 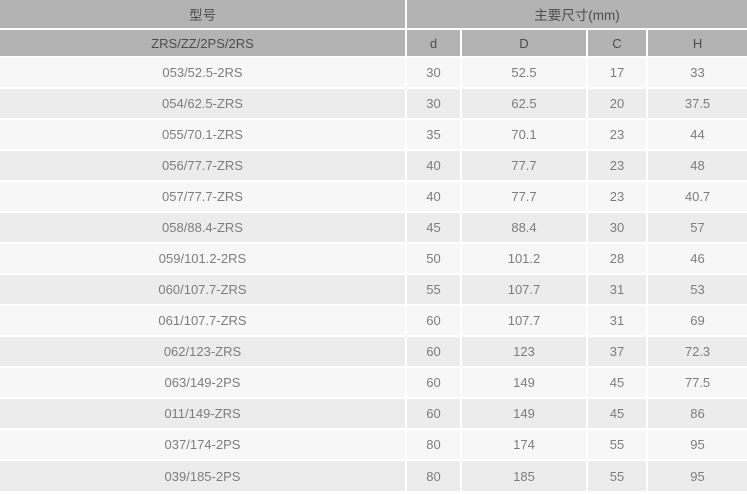 What do you see at coordinates (524, 444) in the screenshot?
I see `D-cell: 174` at bounding box center [524, 444].